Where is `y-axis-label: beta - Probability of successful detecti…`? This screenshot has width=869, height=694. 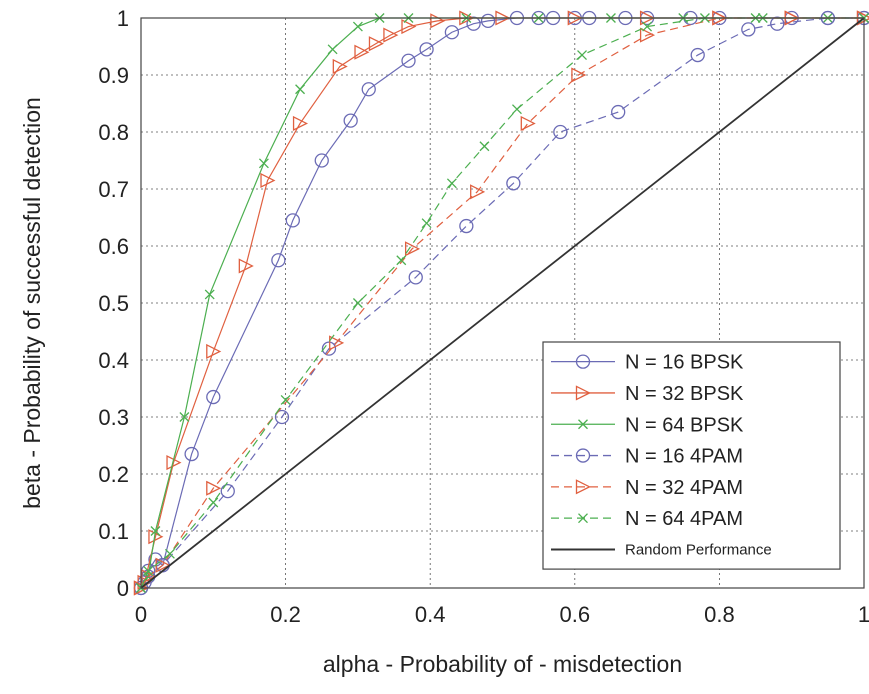
y-axis-label: beta - Probability of successful detecti… is located at coordinates (32, 303).